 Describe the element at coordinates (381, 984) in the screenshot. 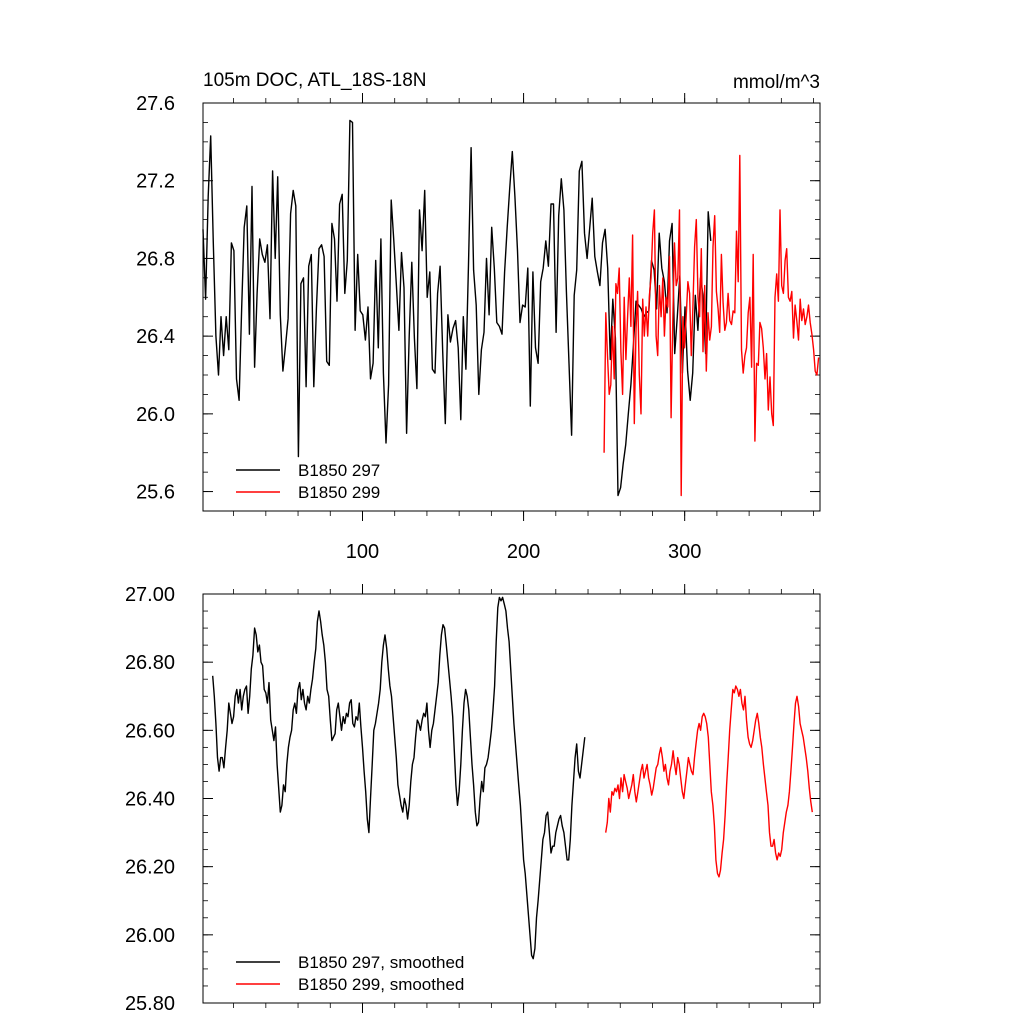

I see `legend-label-1: B1850 299, smoothed` at that location.